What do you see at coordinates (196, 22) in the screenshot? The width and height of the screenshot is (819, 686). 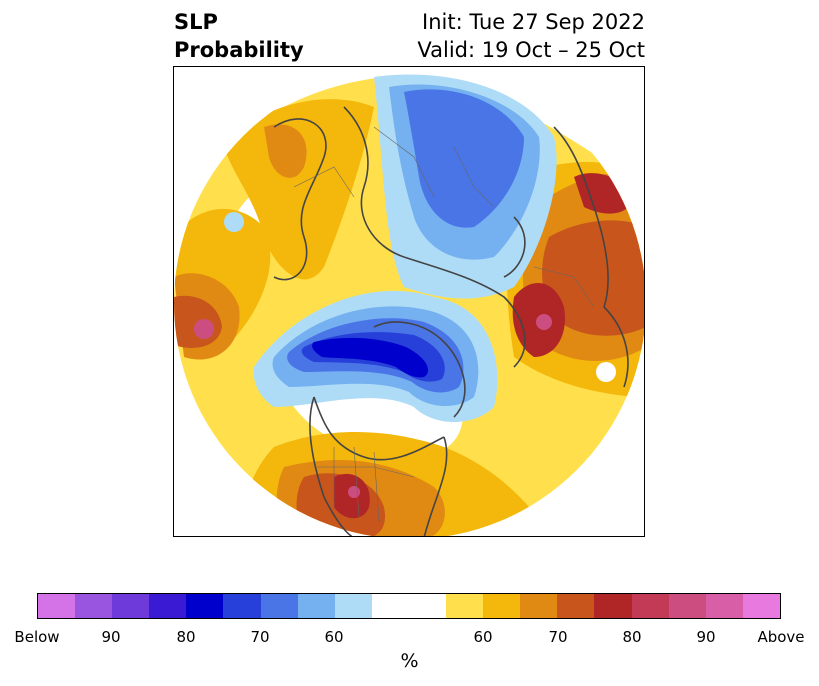 I see `title-line-variable: SLP` at bounding box center [196, 22].